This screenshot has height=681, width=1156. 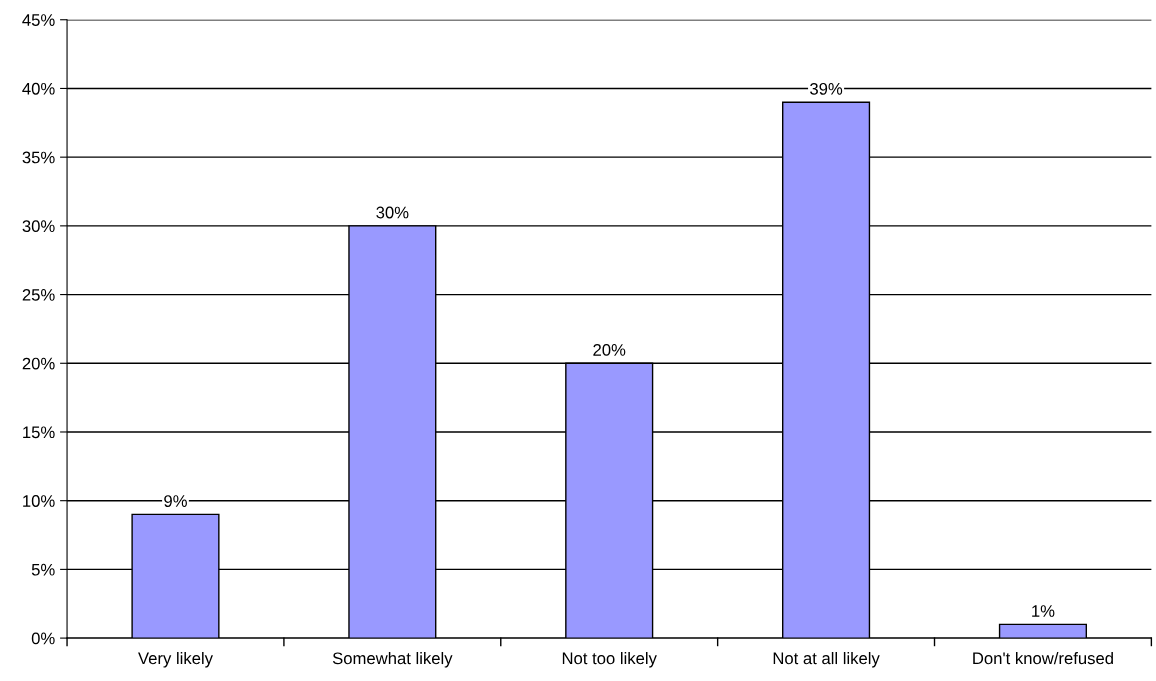 I want to click on y-tick-label: 10%, so click(x=39, y=501).